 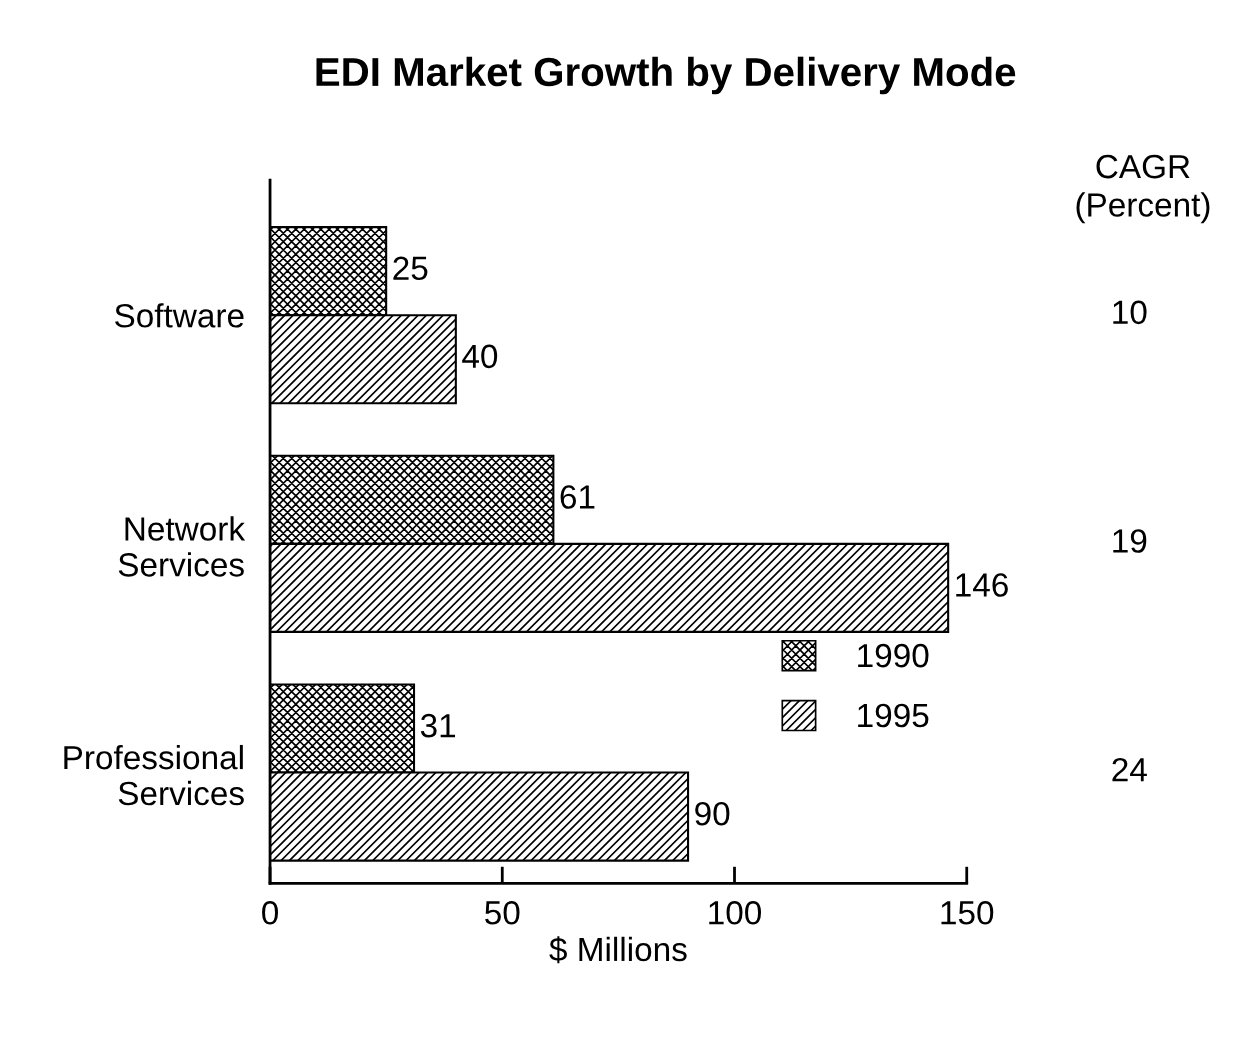 What do you see at coordinates (893, 655) in the screenshot?
I see `legend-label: 1990` at bounding box center [893, 655].